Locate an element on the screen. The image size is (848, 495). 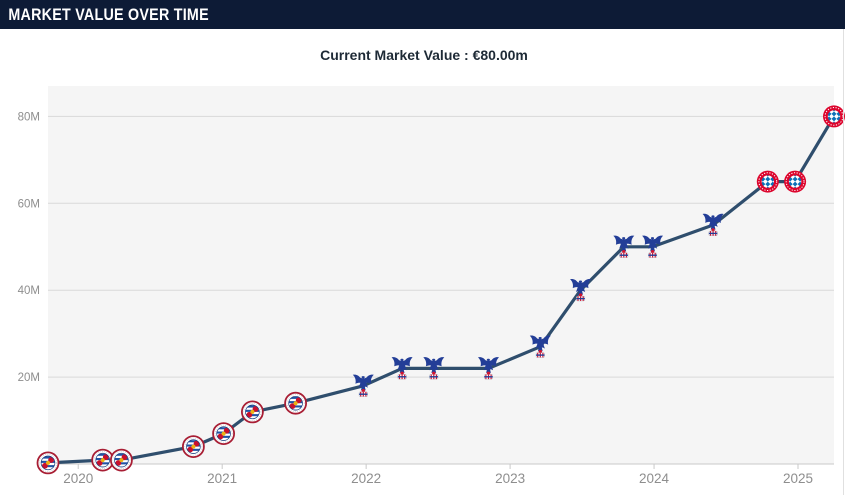
x-tick-label: 2024 is located at coordinates (654, 478).